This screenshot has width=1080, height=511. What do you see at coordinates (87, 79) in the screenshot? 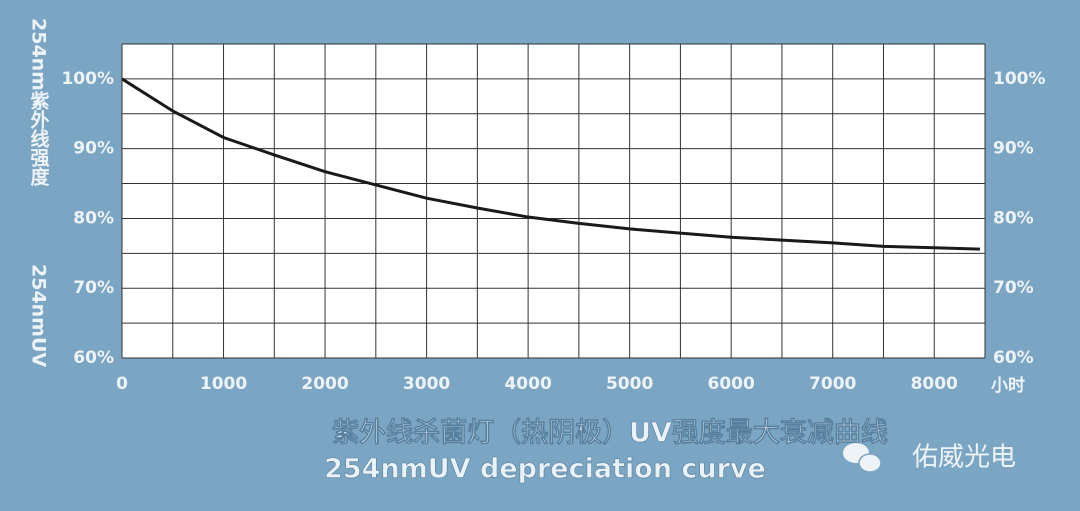
I see `y-tick-label: 100%` at bounding box center [87, 79].